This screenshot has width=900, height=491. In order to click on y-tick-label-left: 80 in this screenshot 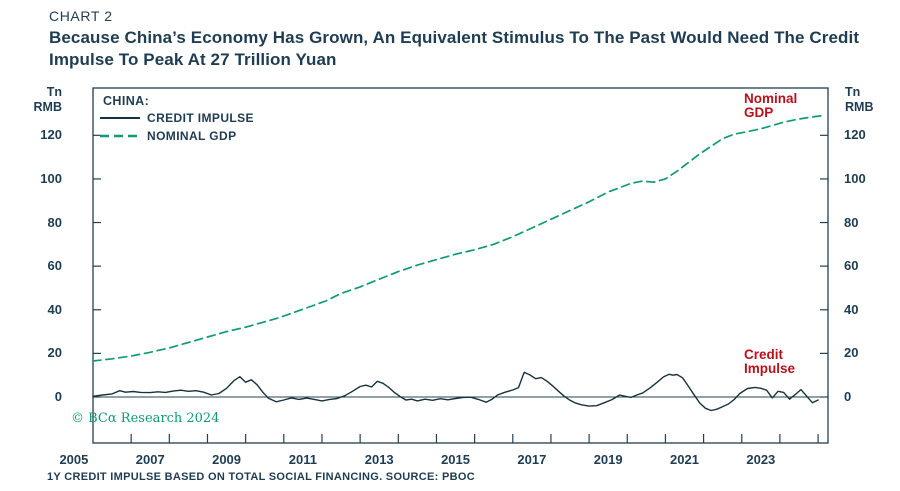, I will do `click(54, 222)`.